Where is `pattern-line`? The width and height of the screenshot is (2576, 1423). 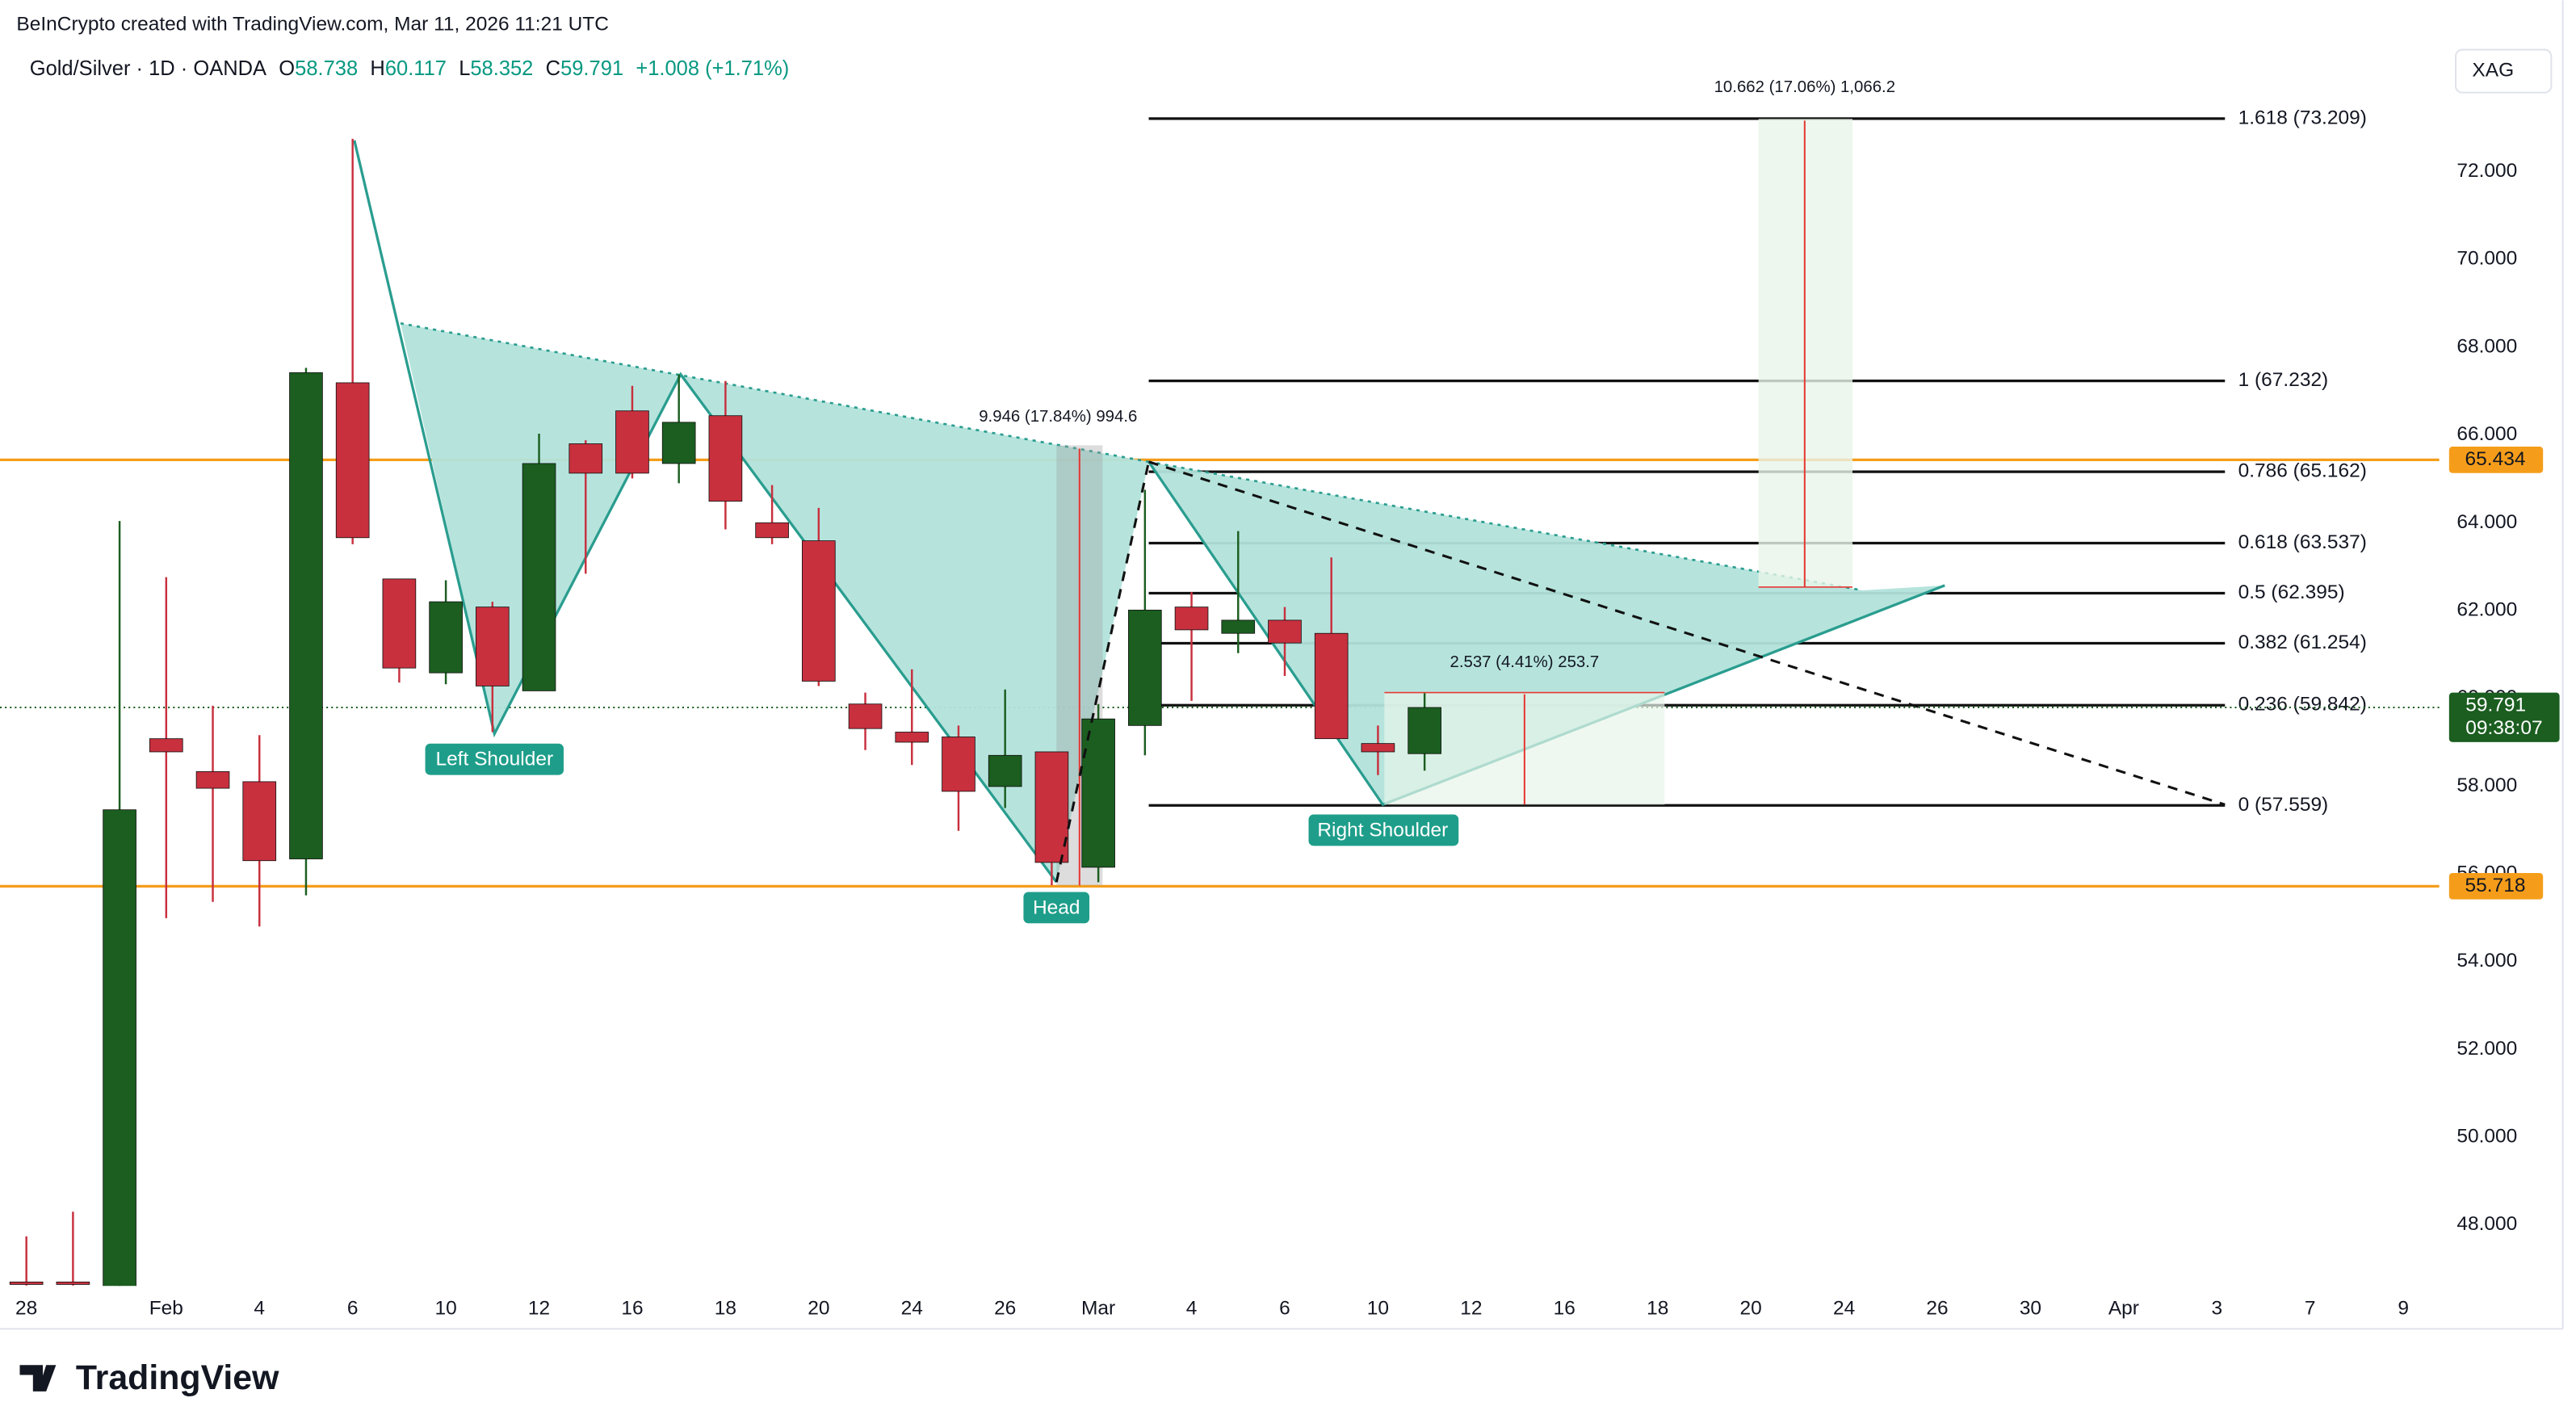 pattern-line is located at coordinates (1546, 633).